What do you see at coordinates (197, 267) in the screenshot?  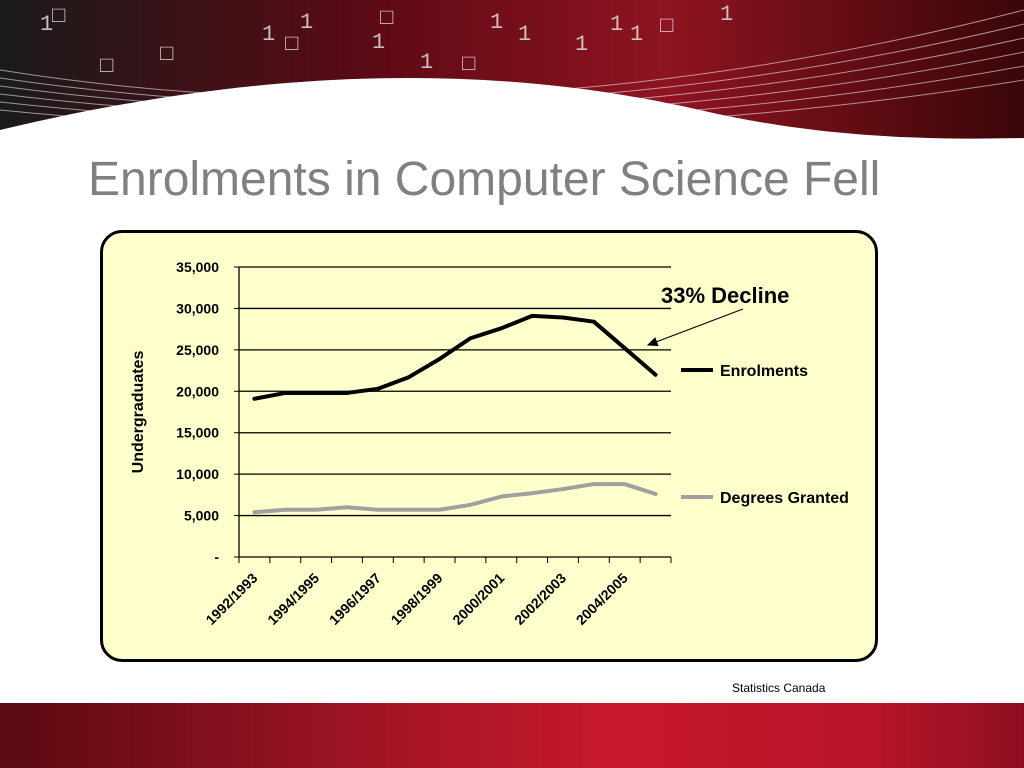 I see `y-tick-label: 35,000` at bounding box center [197, 267].